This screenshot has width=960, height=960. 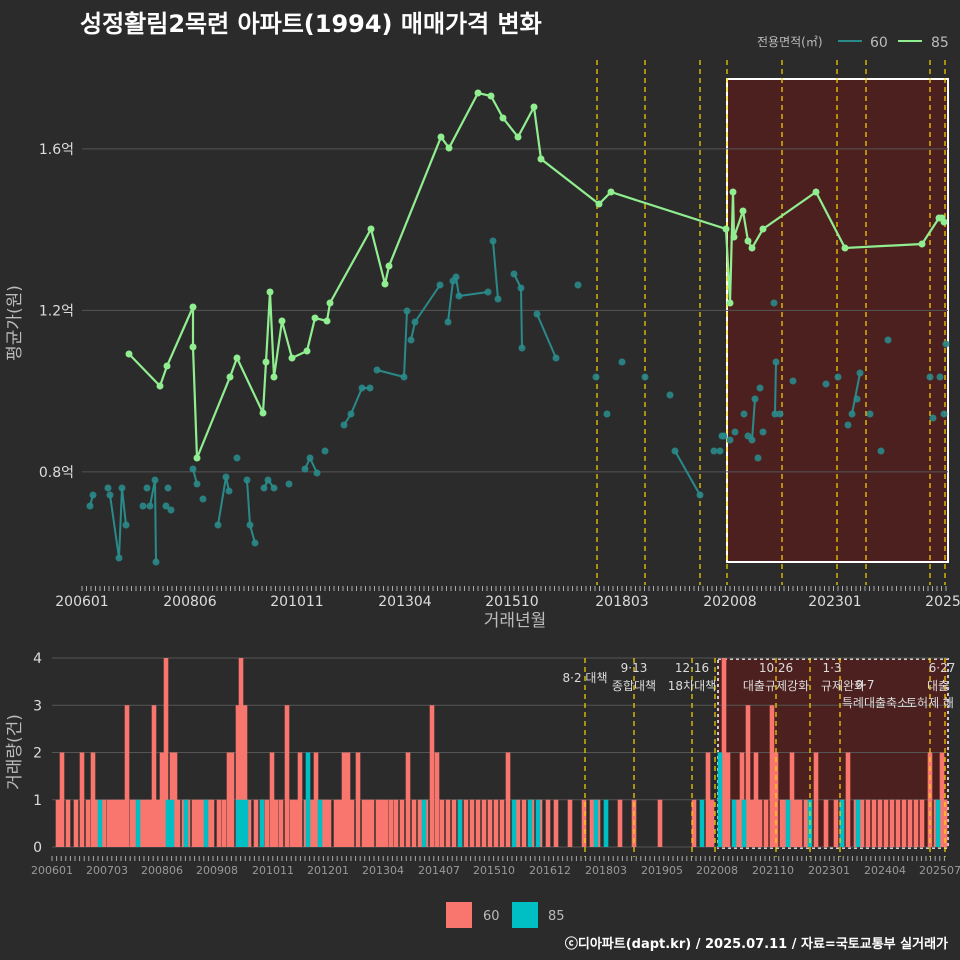 I want to click on bar-y-tick-label: 1, so click(x=37, y=801).